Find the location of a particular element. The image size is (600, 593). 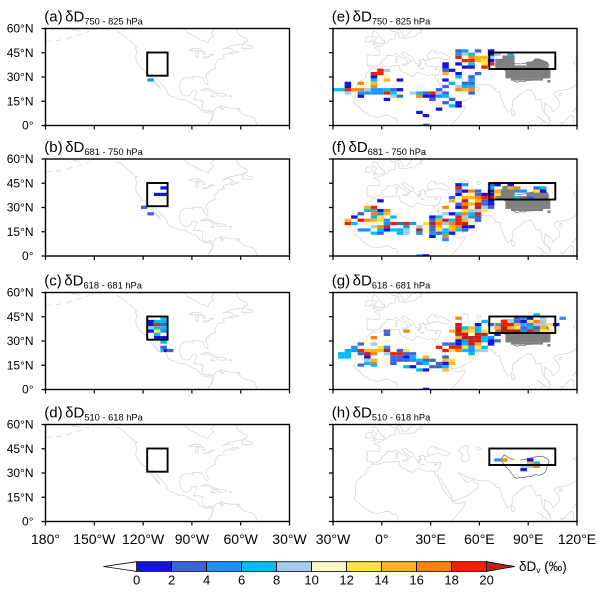

svg-text: 12 is located at coordinates (346, 580).